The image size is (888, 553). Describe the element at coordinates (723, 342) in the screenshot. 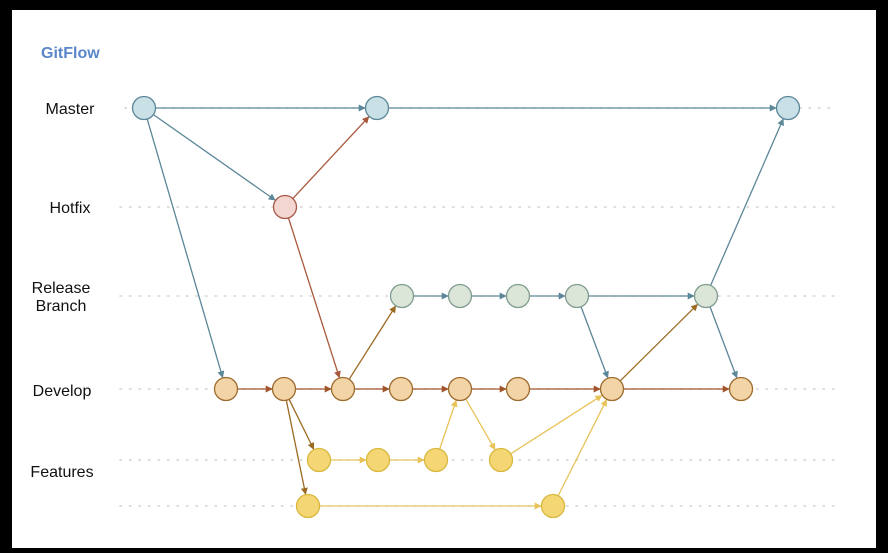

I see `edge-r5-d8` at that location.